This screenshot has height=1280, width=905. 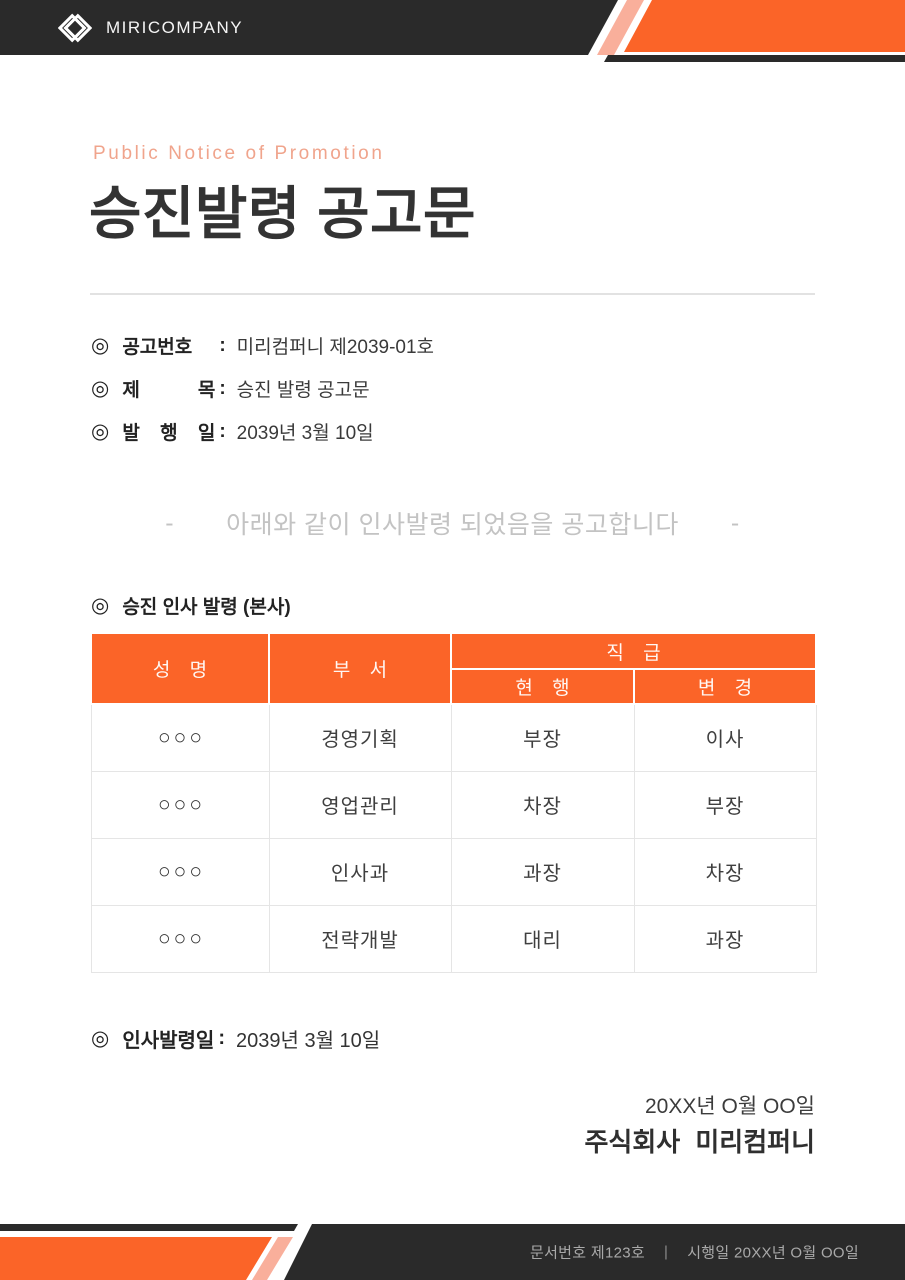 I want to click on cell-current: 차장, so click(x=542, y=804).